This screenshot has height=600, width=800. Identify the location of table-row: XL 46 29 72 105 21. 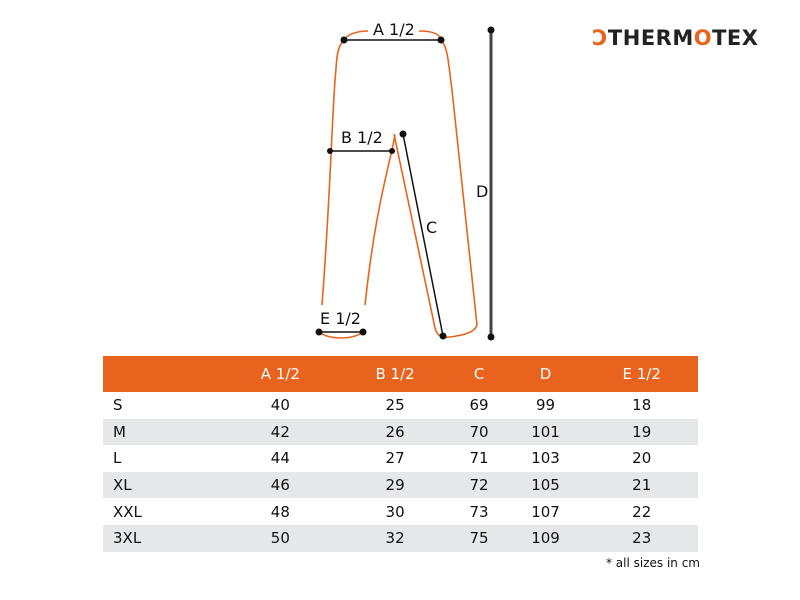
(400, 485).